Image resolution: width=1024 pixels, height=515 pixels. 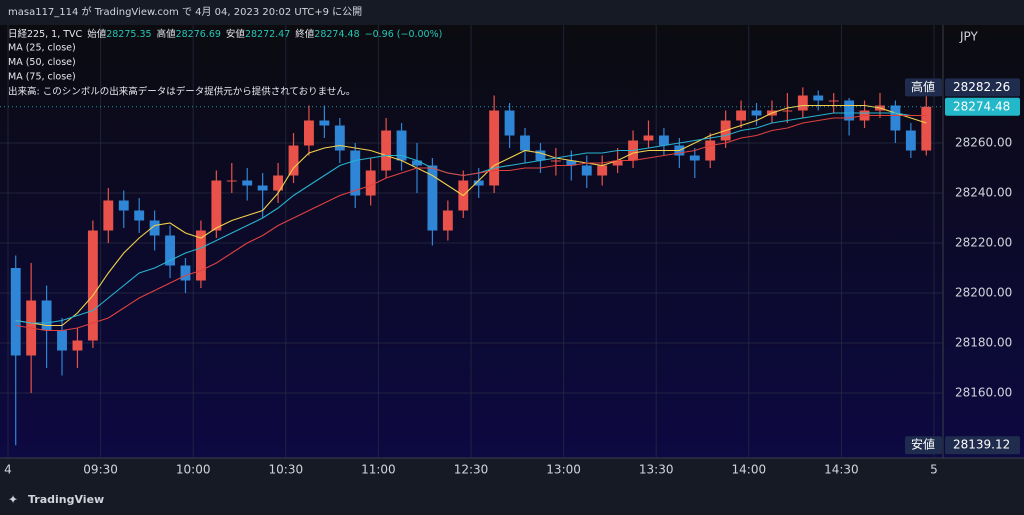 What do you see at coordinates (198, 34) in the screenshot?
I see `legend-ohlc-value: 28276.69` at bounding box center [198, 34].